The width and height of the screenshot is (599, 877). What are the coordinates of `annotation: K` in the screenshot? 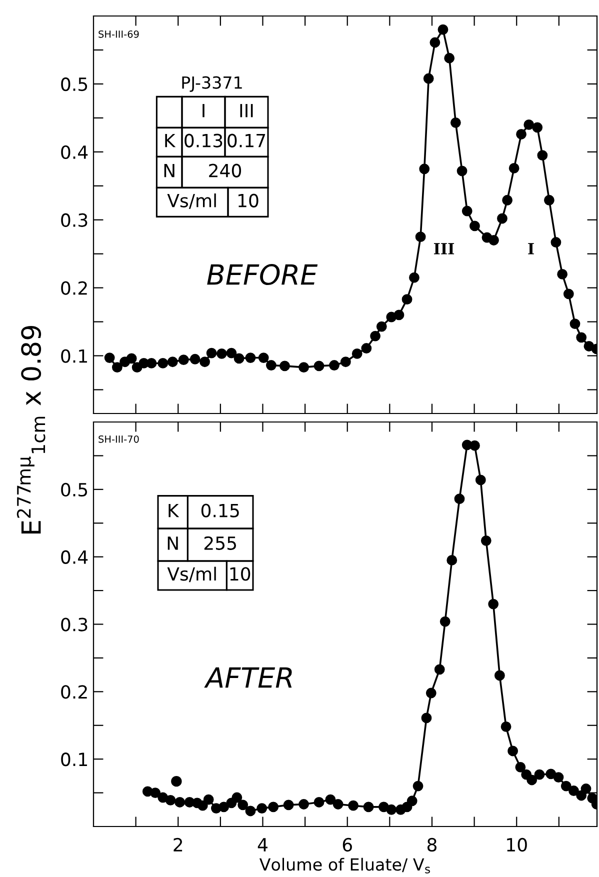 It's located at (170, 141).